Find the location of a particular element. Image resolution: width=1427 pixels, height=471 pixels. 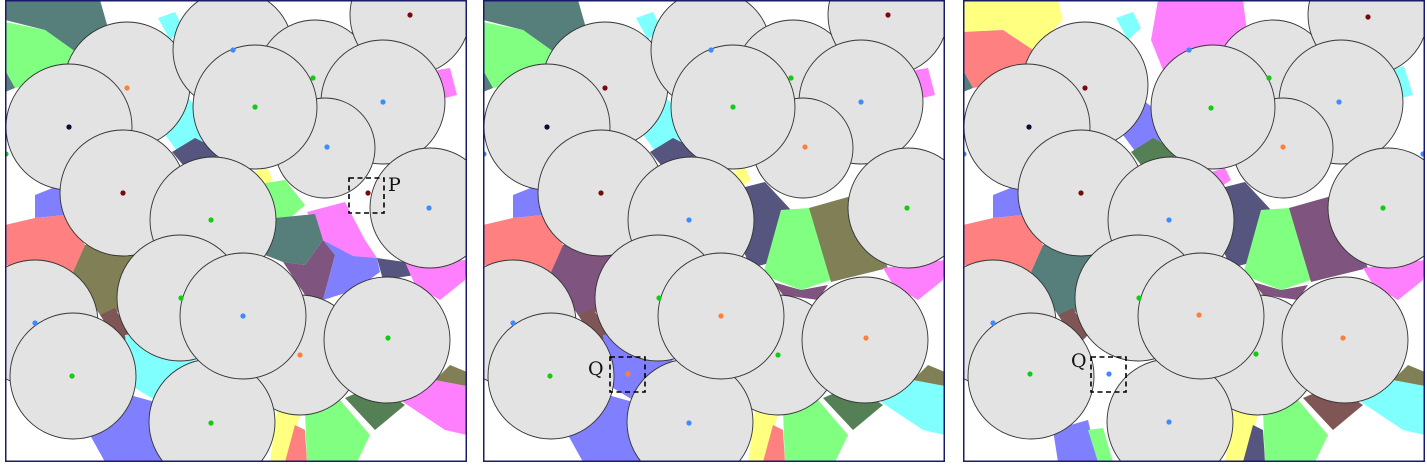

cell-yellow-top is located at coordinates (1013, 25).